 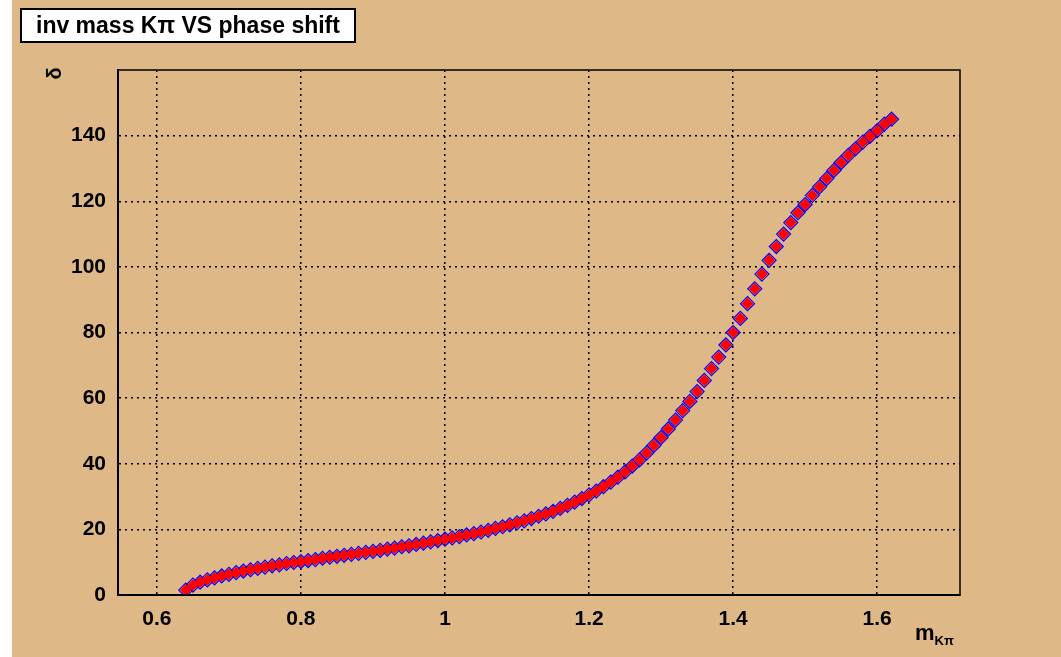 What do you see at coordinates (88, 265) in the screenshot?
I see `y-tick-label: 100` at bounding box center [88, 265].